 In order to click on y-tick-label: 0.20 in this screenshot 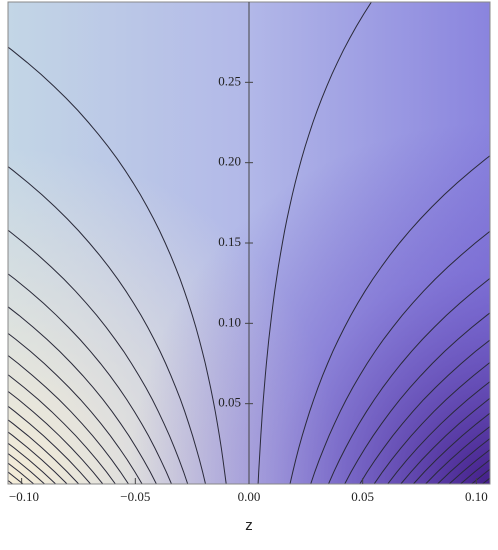, I will do `click(229, 161)`.